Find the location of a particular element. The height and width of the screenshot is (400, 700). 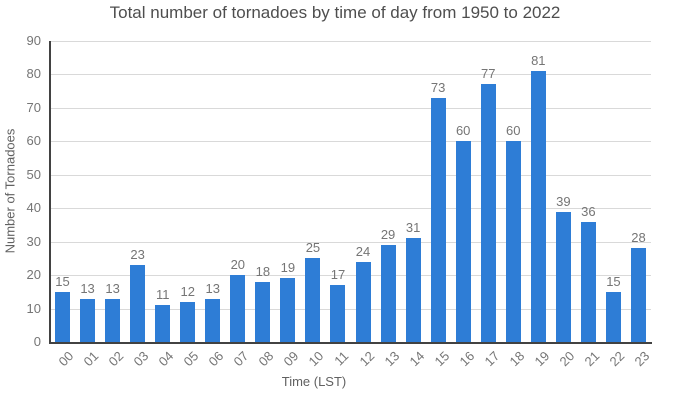

bar-value-label-05: 12 is located at coordinates (187, 291).